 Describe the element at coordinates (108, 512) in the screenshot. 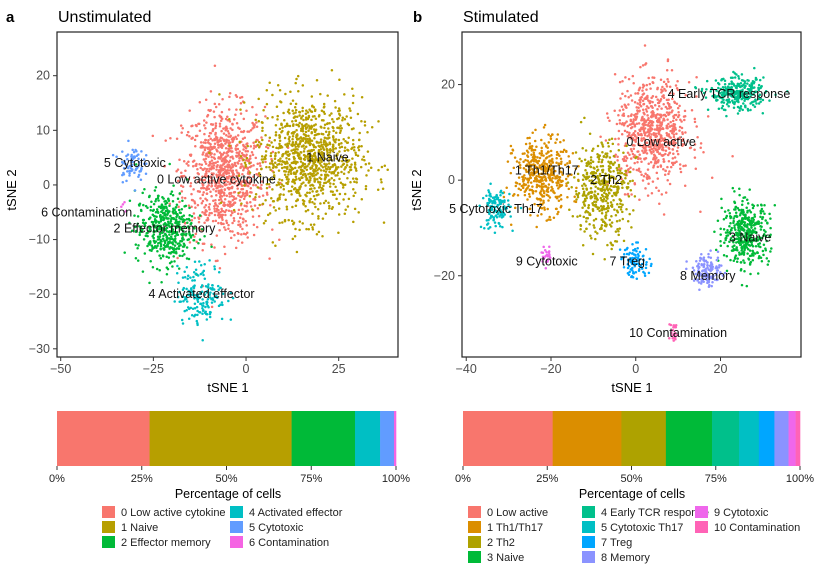

I see `legend-key` at that location.